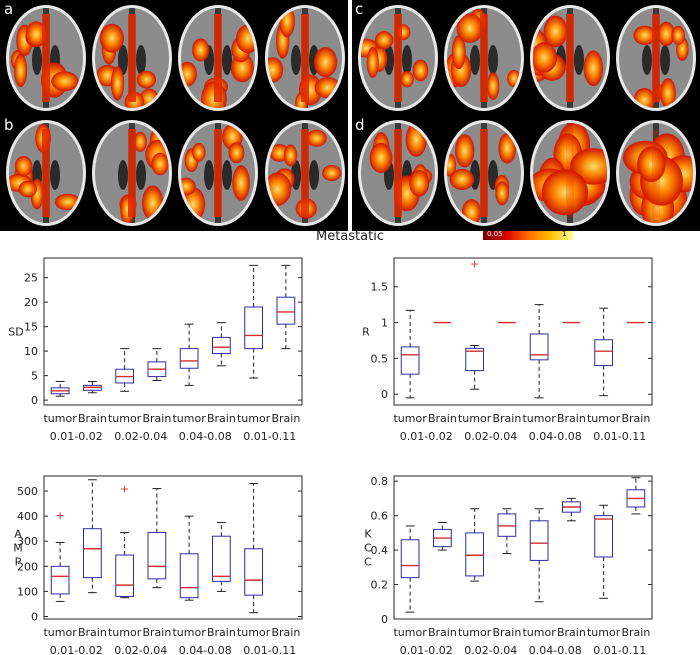  I want to click on y-tick-label: 20, so click(31, 302).